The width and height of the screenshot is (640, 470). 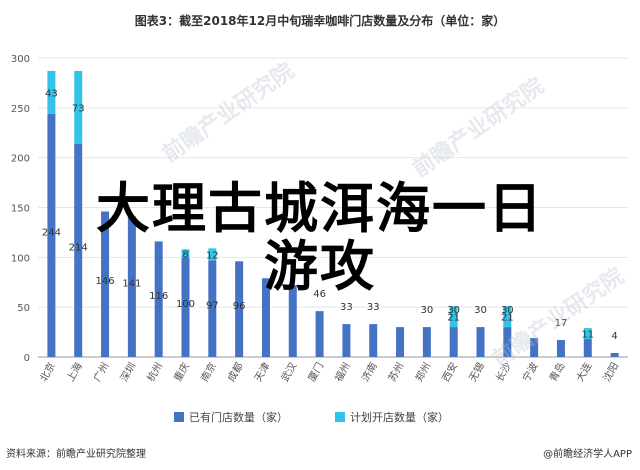 What do you see at coordinates (27, 358) in the screenshot?
I see `y-tick-label: 0` at bounding box center [27, 358].